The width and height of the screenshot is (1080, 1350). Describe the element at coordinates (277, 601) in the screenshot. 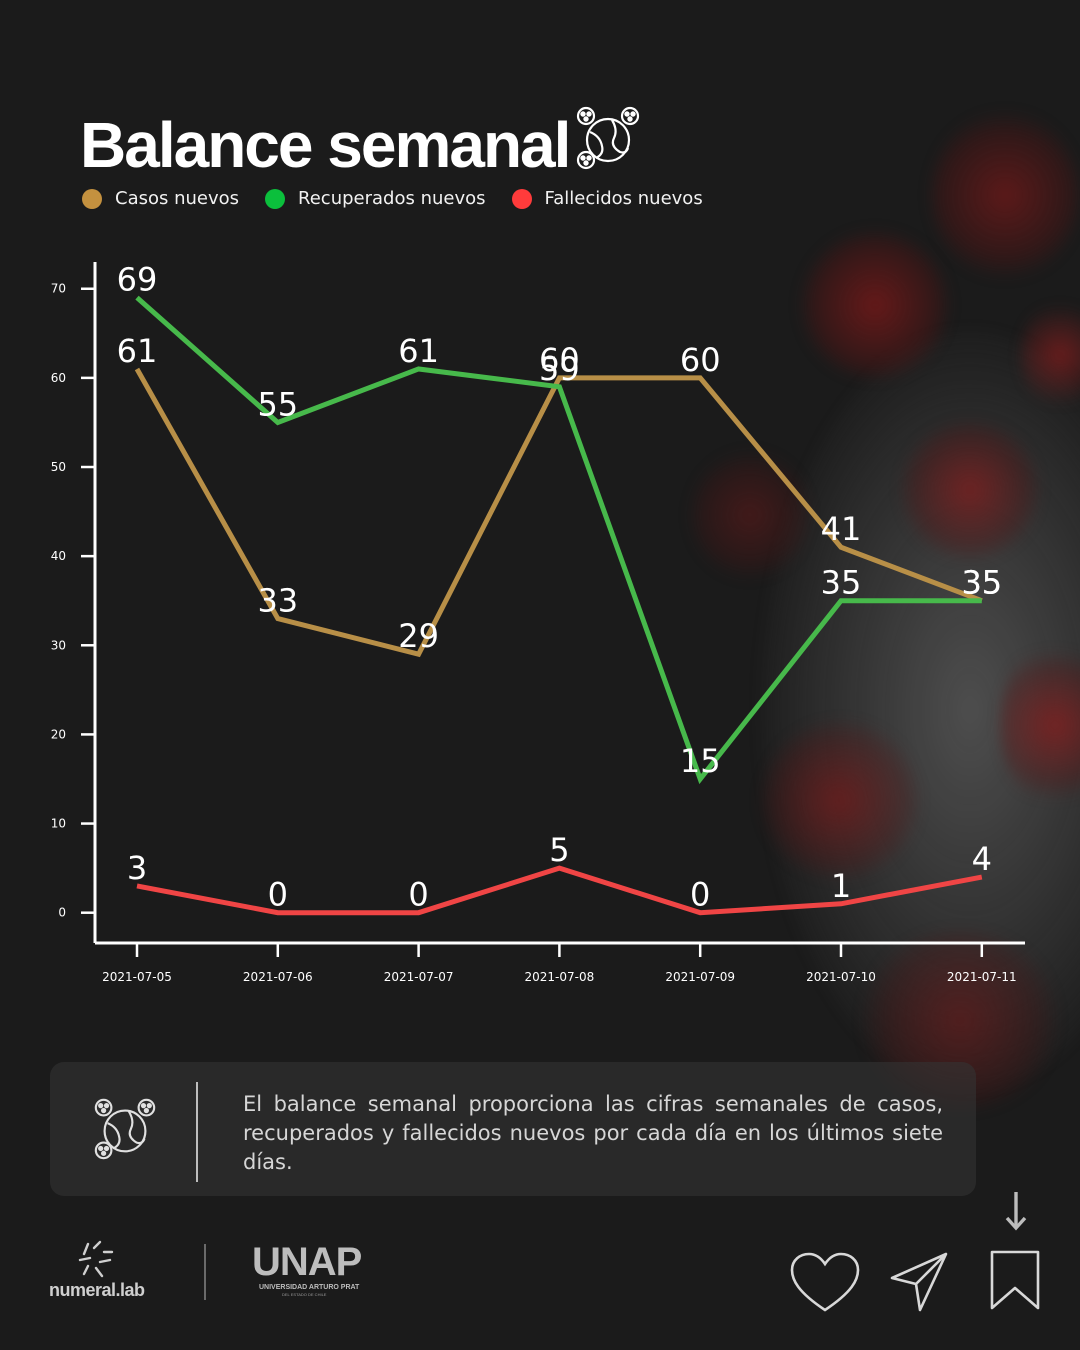

I see `data-label-casos: 33` at that location.